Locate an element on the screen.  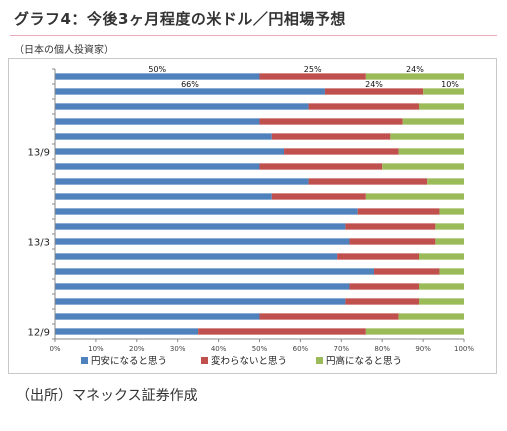
x-tick-label: 90% is located at coordinates (423, 349).